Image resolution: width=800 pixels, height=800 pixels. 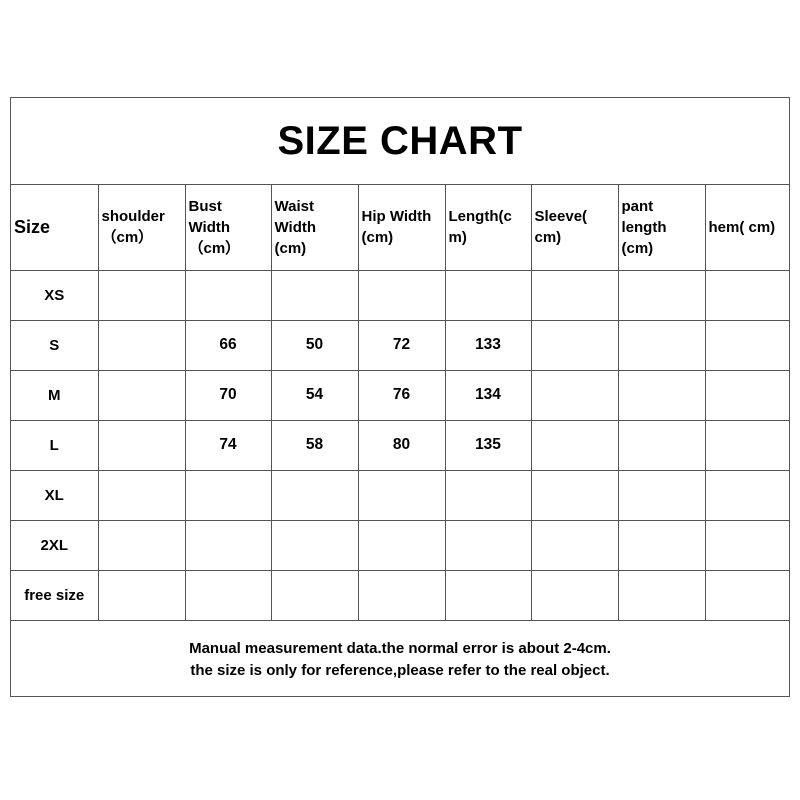 I want to click on table-cell: 80, so click(x=401, y=445).